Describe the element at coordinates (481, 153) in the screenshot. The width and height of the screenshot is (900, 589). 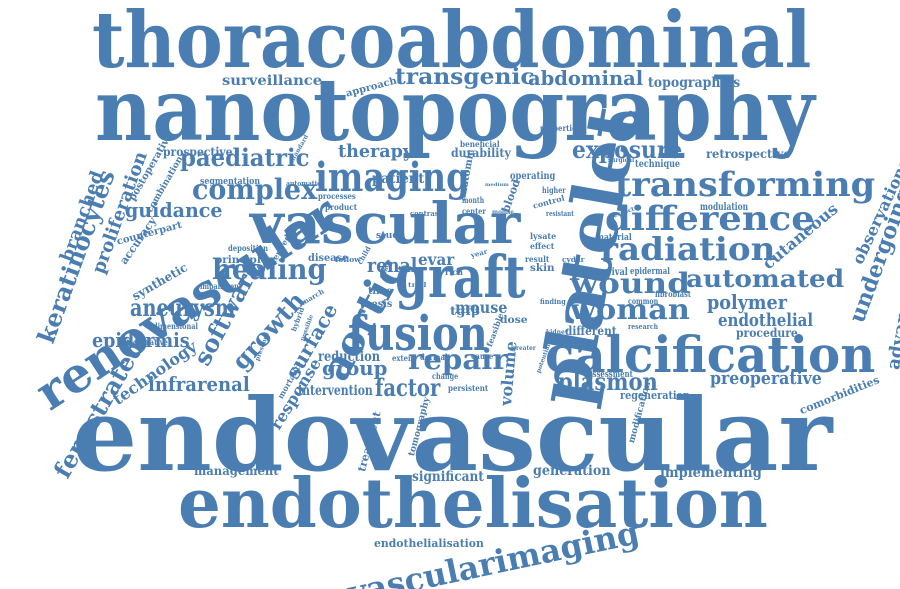
I see `cloud-word: durability` at that location.